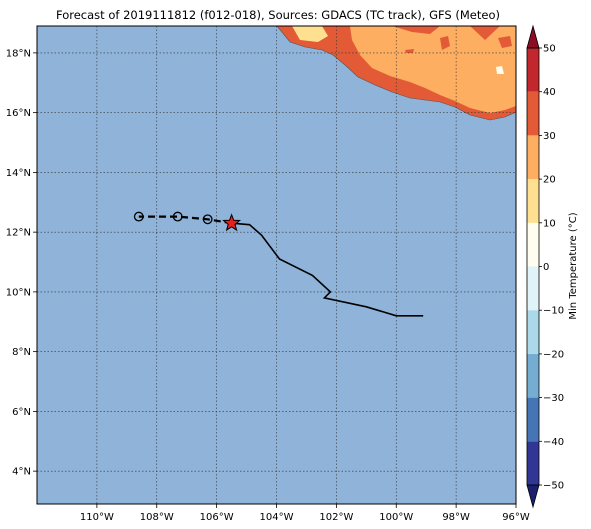  Describe the element at coordinates (185, 220) in the screenshot. I see `forecast-track-line` at that location.